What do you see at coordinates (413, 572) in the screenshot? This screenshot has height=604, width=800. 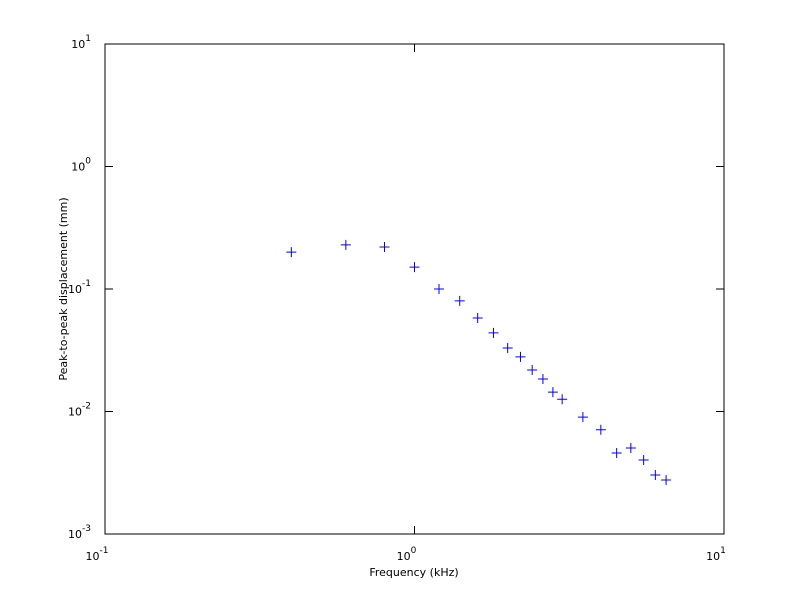 I see `x-axis-label: Frequency (kHz)` at bounding box center [413, 572].